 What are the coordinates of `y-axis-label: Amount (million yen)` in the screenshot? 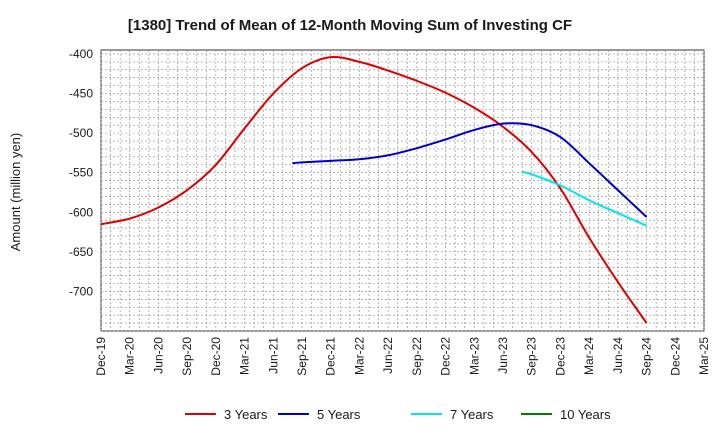 It's located at (15, 192).